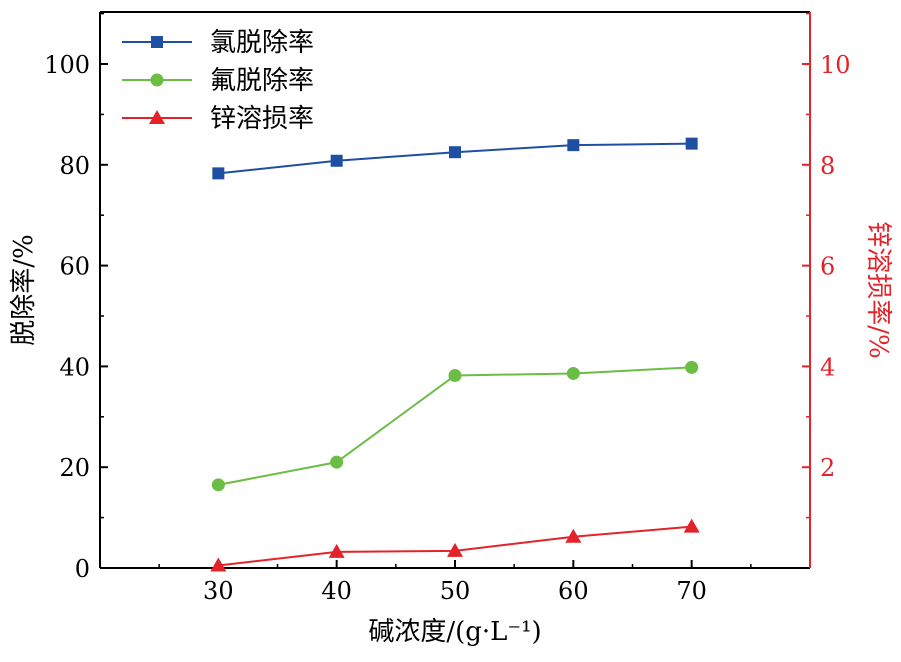 The width and height of the screenshot is (901, 662). Describe the element at coordinates (827, 267) in the screenshot. I see `y-right-tick-label: 6` at that location.